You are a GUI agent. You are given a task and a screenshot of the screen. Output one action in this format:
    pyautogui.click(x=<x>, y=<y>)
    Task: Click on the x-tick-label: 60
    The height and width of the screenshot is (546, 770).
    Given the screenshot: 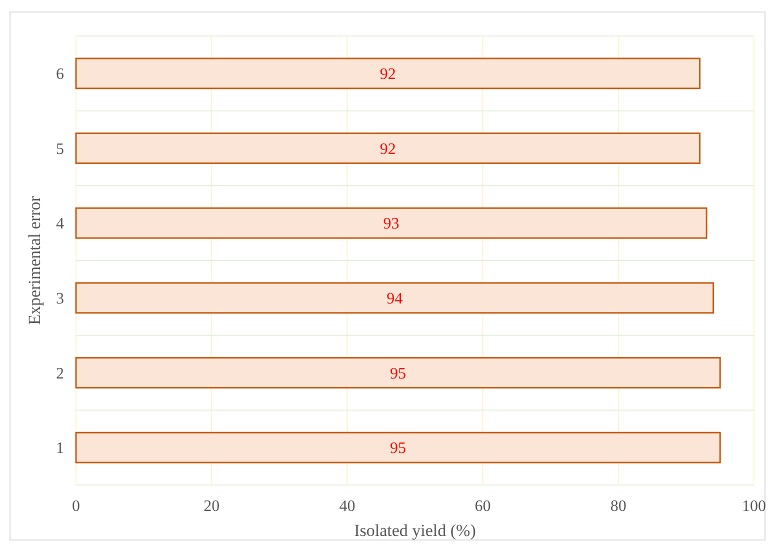 What is the action you would take?
    pyautogui.click(x=482, y=506)
    